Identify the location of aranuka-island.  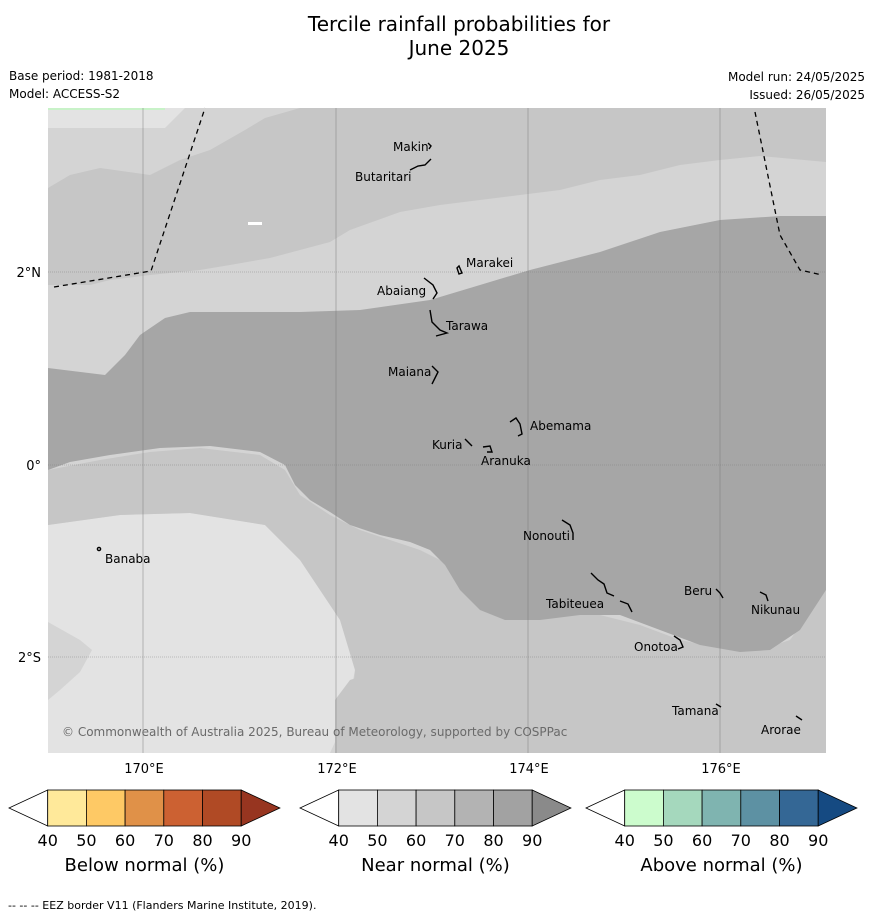
(487, 449).